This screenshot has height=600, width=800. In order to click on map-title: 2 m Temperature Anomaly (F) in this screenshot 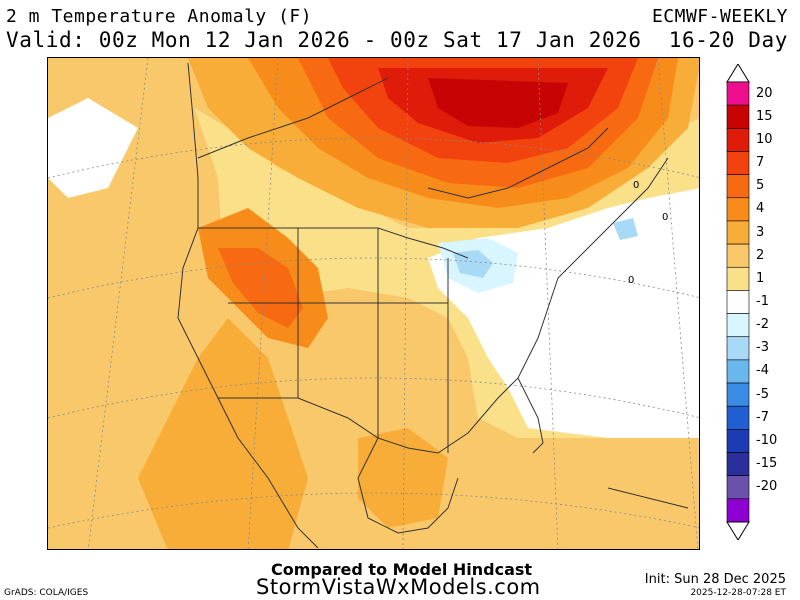, I will do `click(159, 16)`.